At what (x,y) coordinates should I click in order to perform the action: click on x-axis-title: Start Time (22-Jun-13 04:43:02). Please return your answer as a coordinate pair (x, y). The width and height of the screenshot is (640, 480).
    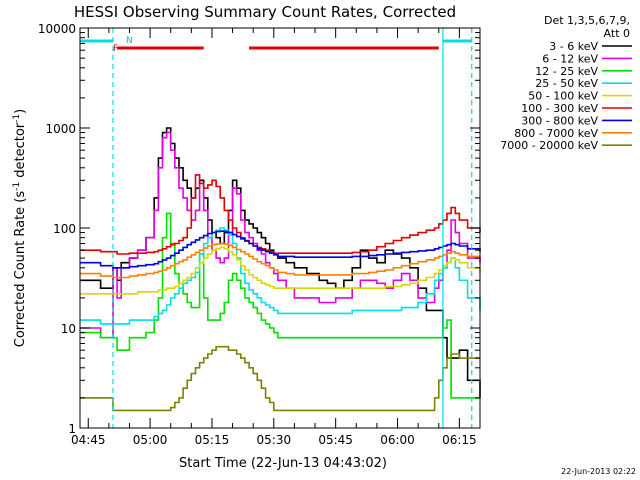
    Looking at the image, I should click on (283, 463).